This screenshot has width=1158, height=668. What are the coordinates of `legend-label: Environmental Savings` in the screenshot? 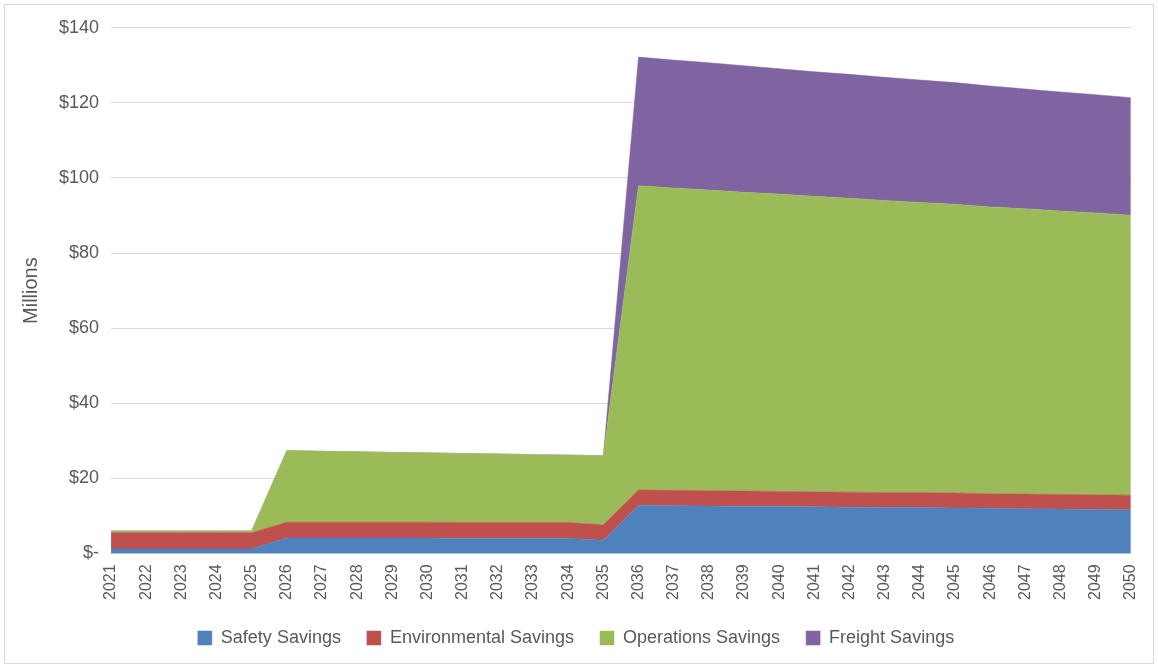 It's located at (482, 636).